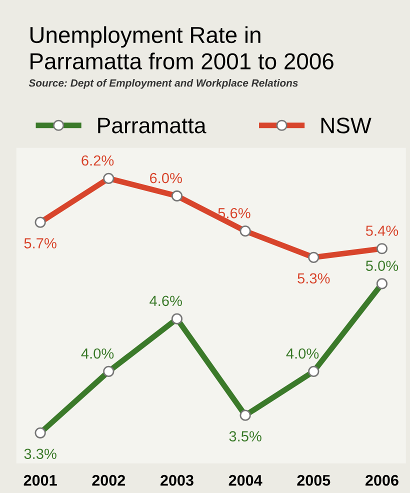 The height and width of the screenshot is (493, 410). I want to click on x-tick-label: 2002, so click(109, 480).